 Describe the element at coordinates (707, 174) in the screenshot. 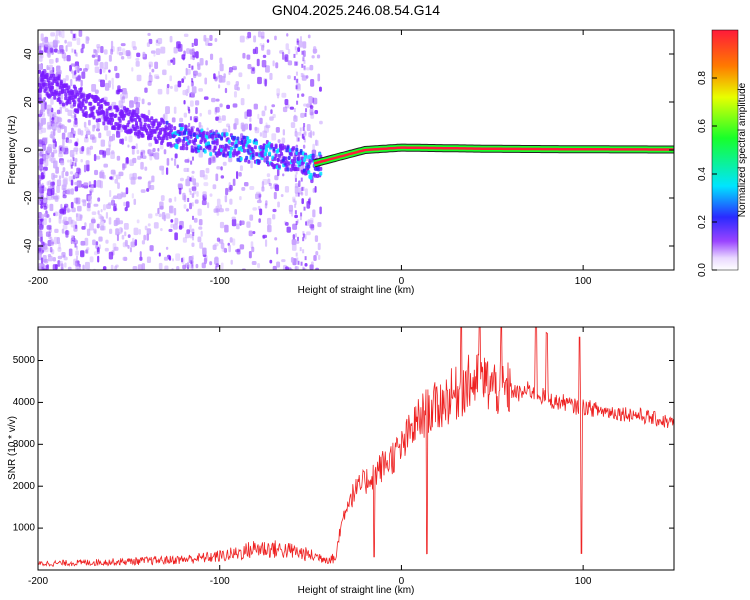

I see `colorbar-ticks: 0.0 0.2 0.4 0.6 0.8` at that location.